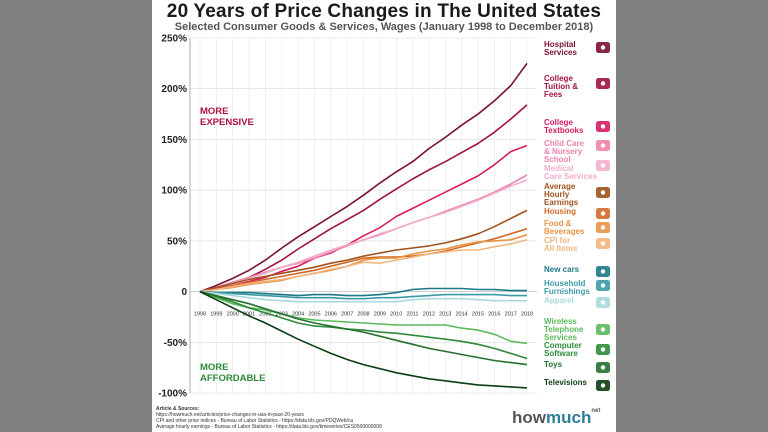 The image size is (768, 432). I want to click on series-label-line: Software, so click(561, 353).